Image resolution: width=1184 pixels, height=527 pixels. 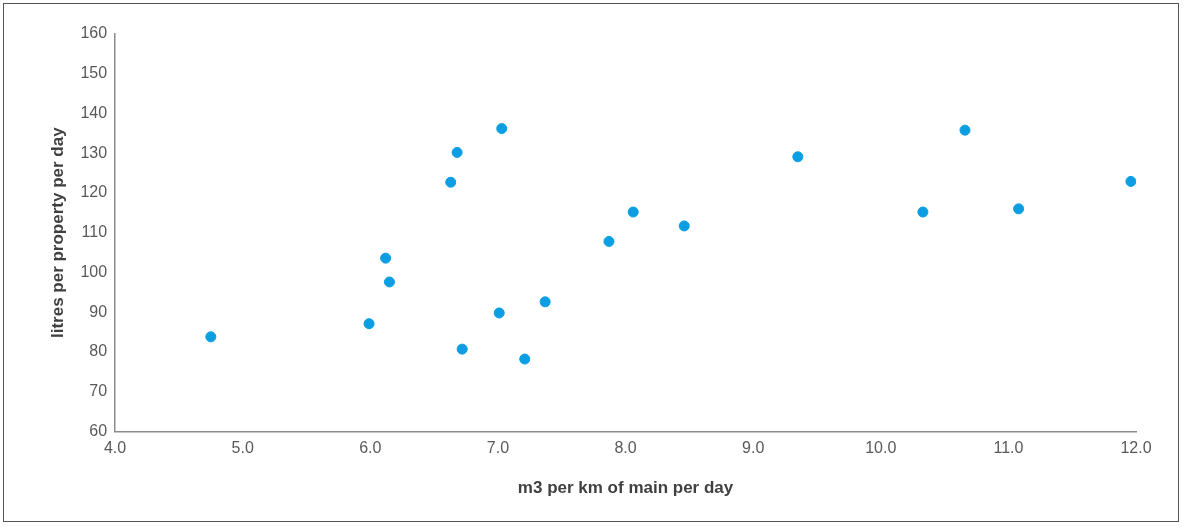 What do you see at coordinates (1136, 448) in the screenshot?
I see `x-tick-label: 12.0` at bounding box center [1136, 448].